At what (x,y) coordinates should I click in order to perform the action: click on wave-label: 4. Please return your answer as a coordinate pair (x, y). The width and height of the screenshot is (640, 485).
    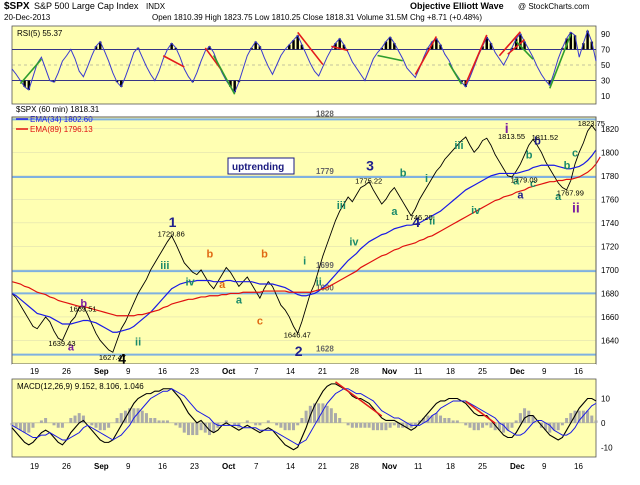
    Looking at the image, I should click on (122, 358).